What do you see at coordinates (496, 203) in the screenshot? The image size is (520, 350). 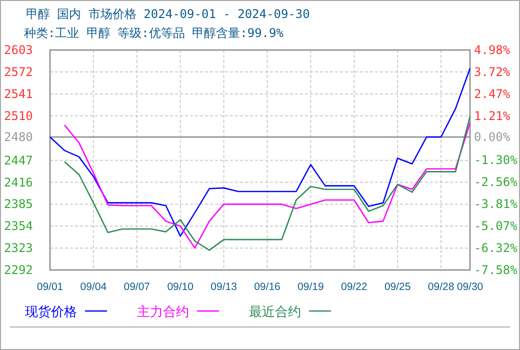 I see `y2-tick-label: -3.81%` at bounding box center [496, 203].